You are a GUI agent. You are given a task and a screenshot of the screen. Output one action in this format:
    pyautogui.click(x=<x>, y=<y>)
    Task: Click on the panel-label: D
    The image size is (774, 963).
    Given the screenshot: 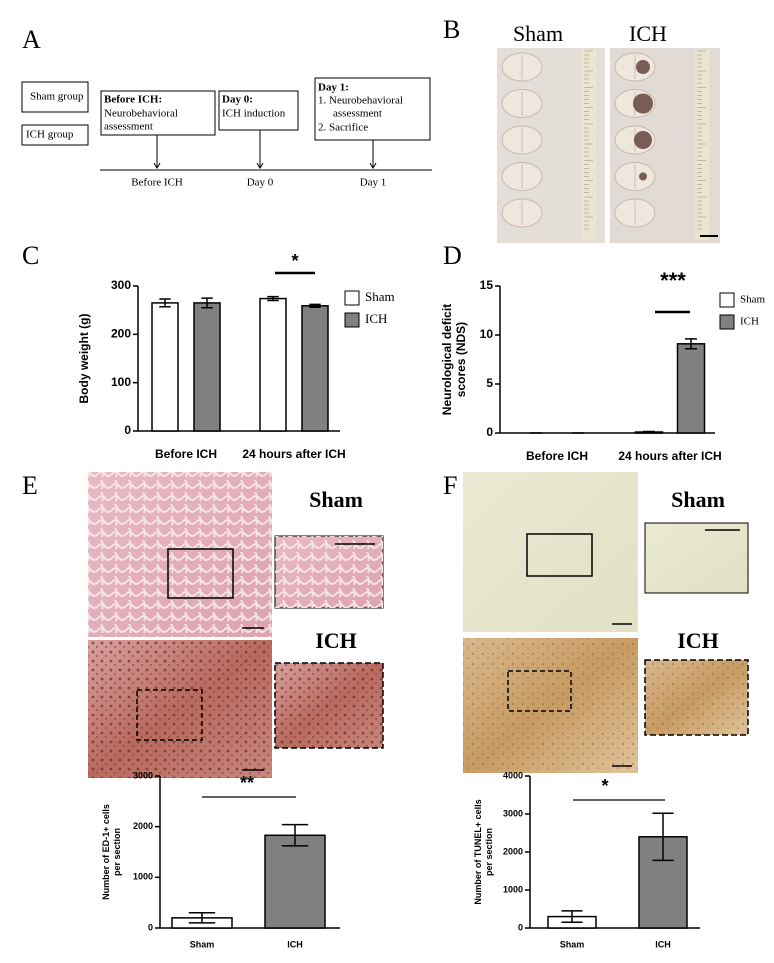 What is the action you would take?
    pyautogui.click(x=452, y=255)
    